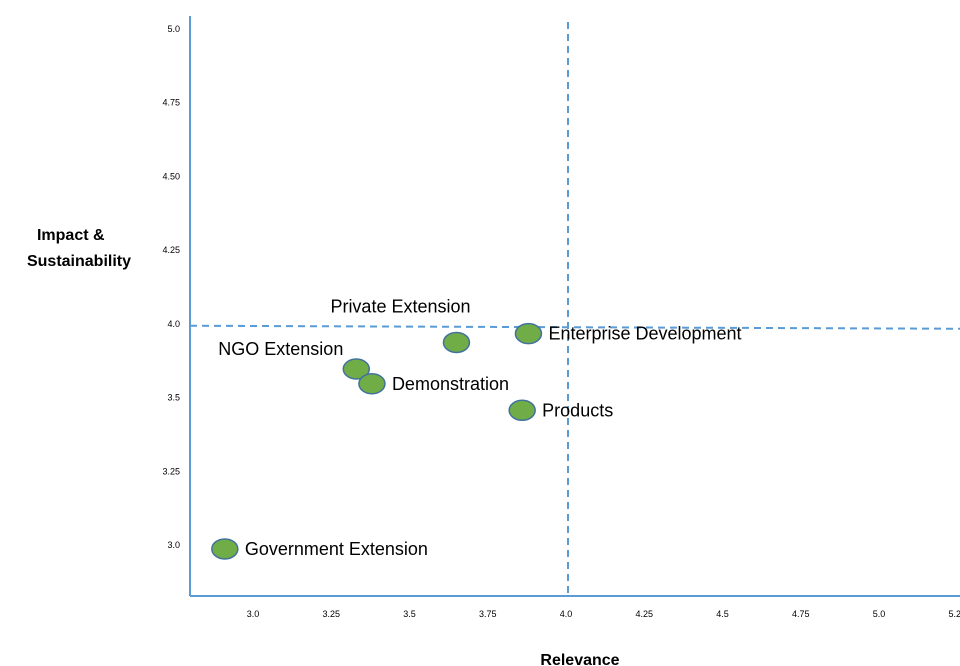 This screenshot has width=960, height=666. Describe the element at coordinates (79, 261) in the screenshot. I see `y-axis-title-line-2: Sustainability` at that location.